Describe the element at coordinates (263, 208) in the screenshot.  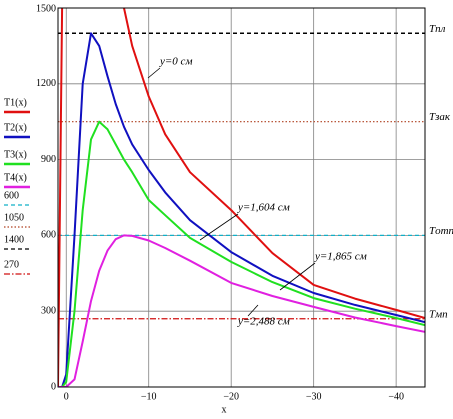
I see `annotation: y=1,604 см` at that location.